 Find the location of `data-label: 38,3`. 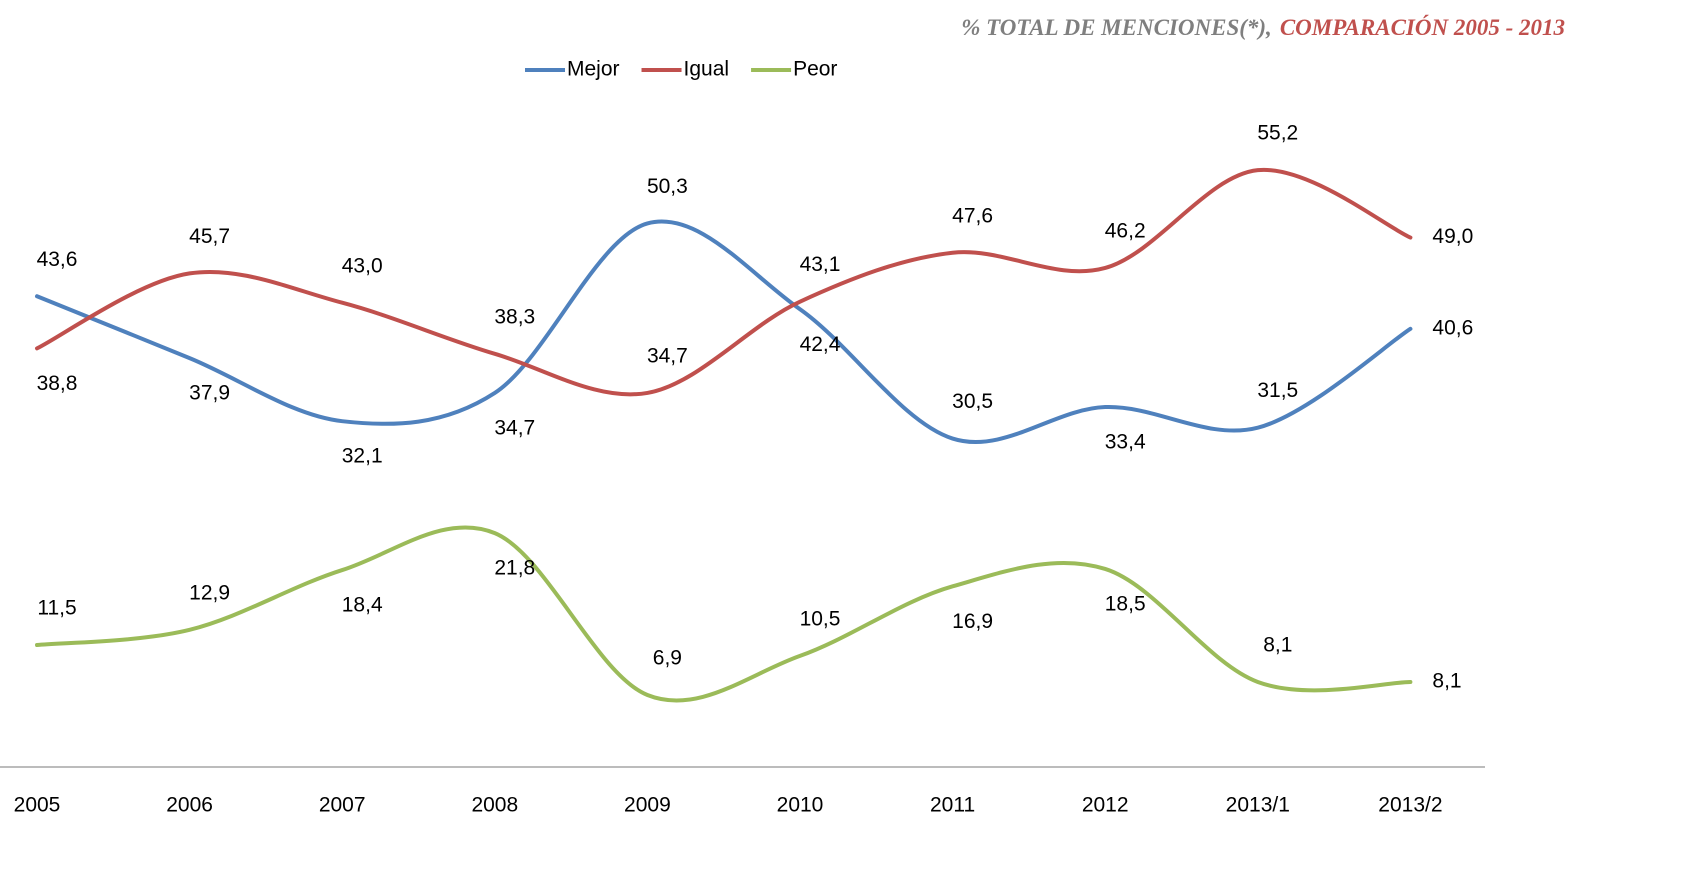

data-label: 38,3 is located at coordinates (514, 316).